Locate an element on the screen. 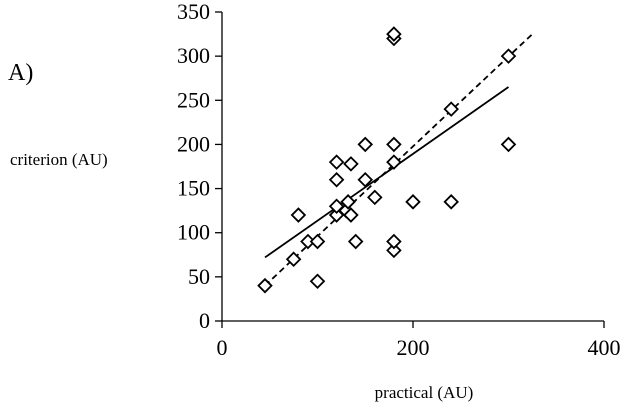  y-tick-label: 100 is located at coordinates (193, 232).